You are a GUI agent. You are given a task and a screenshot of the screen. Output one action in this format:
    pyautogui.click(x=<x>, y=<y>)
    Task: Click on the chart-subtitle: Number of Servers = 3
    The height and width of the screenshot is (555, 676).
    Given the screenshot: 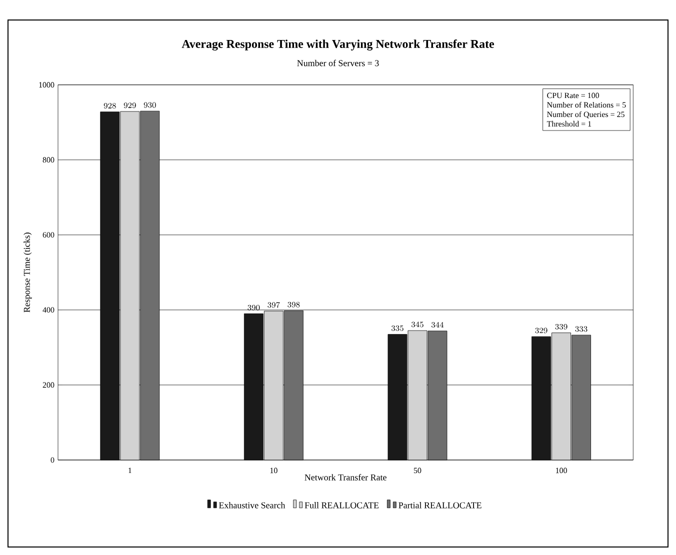 What is the action you would take?
    pyautogui.click(x=338, y=63)
    